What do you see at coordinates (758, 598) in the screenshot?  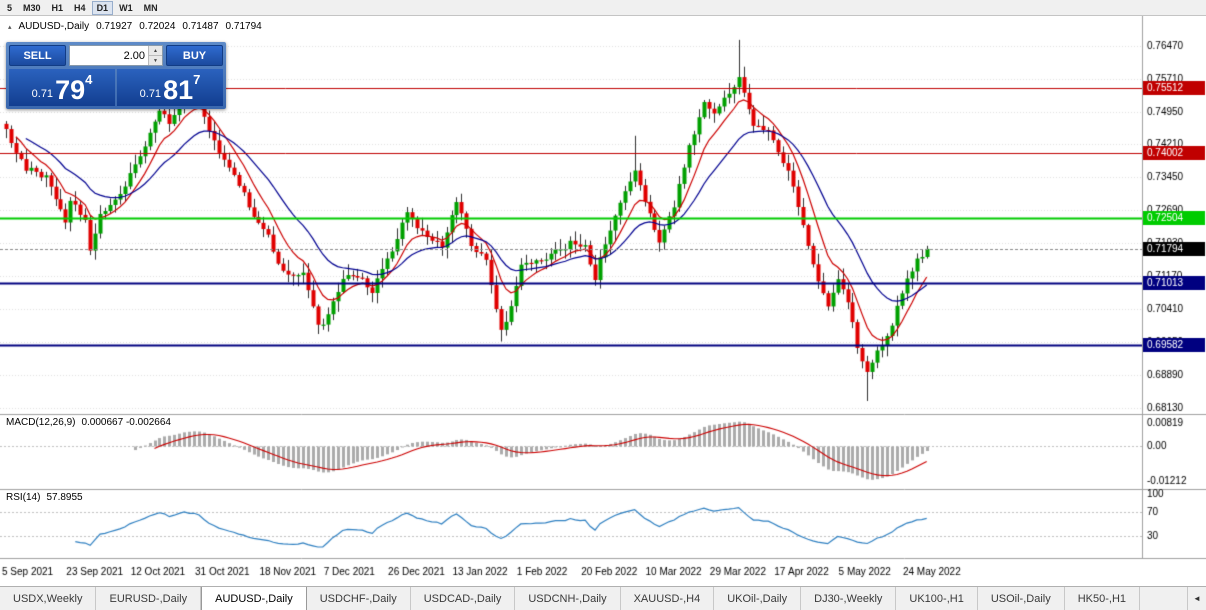 I see `chart-tab: UKOil-,Daily` at bounding box center [758, 598].